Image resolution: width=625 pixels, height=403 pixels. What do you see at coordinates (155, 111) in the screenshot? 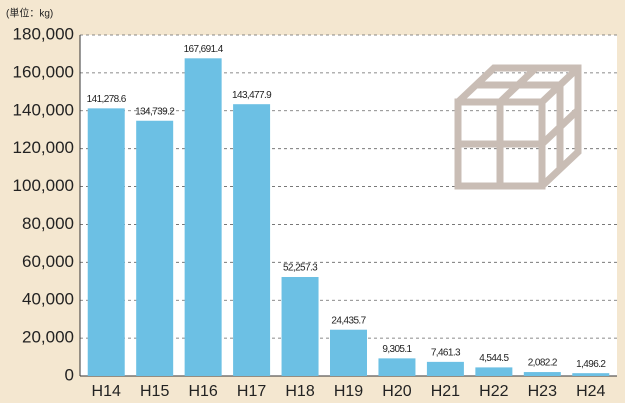
I see `value-label: 134,739.2` at bounding box center [155, 111].